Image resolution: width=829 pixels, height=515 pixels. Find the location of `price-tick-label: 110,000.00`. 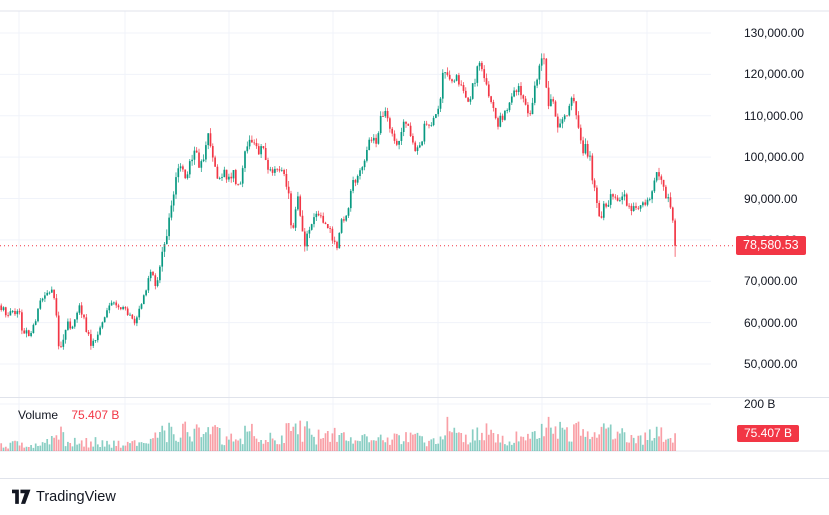

price-tick-label: 110,000.00 is located at coordinates (774, 115).